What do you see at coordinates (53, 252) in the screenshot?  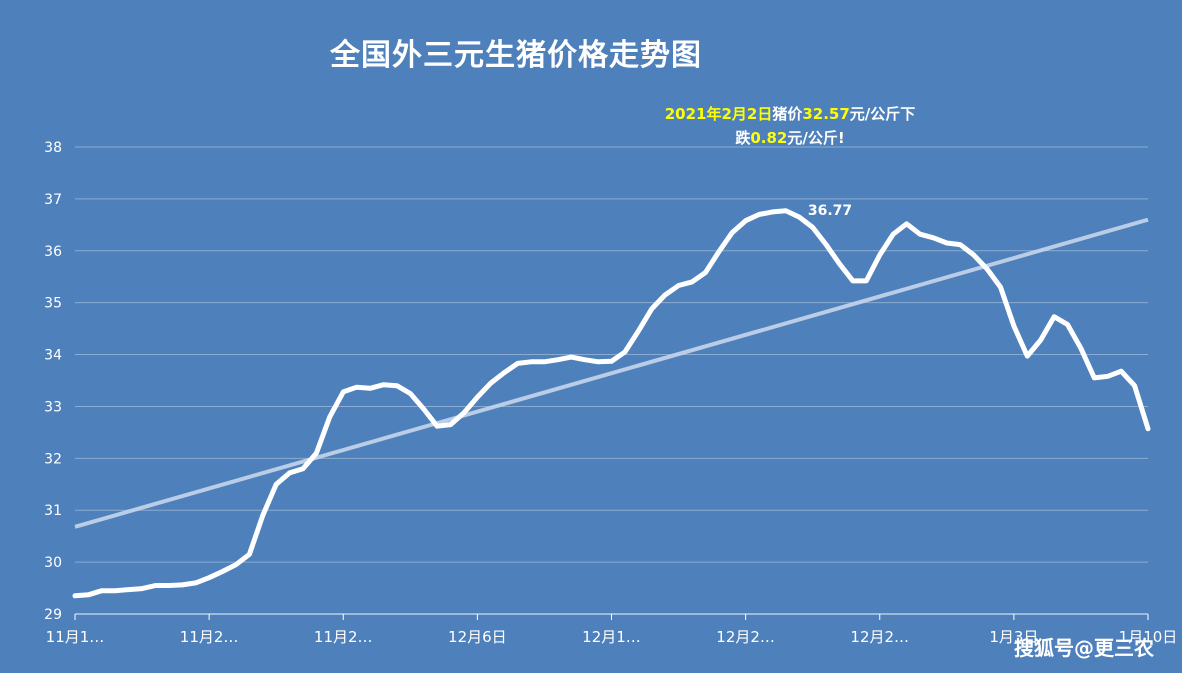 I see `y-tick-label: 36` at bounding box center [53, 252].